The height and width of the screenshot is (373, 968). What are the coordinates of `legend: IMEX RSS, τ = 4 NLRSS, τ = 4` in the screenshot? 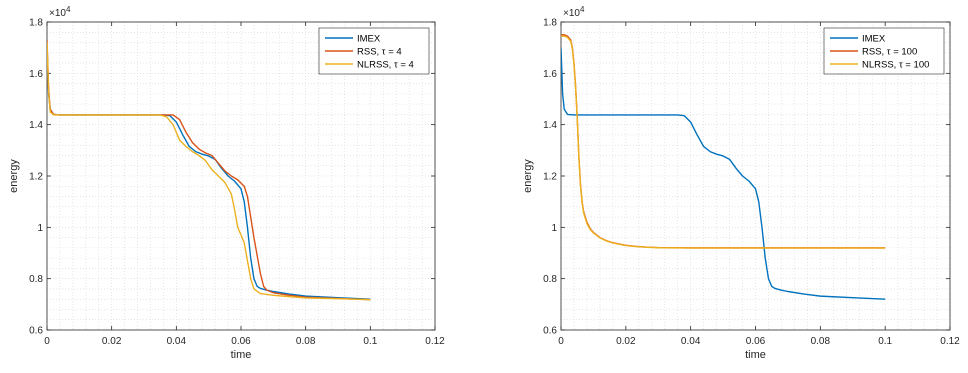 It's located at (374, 51).